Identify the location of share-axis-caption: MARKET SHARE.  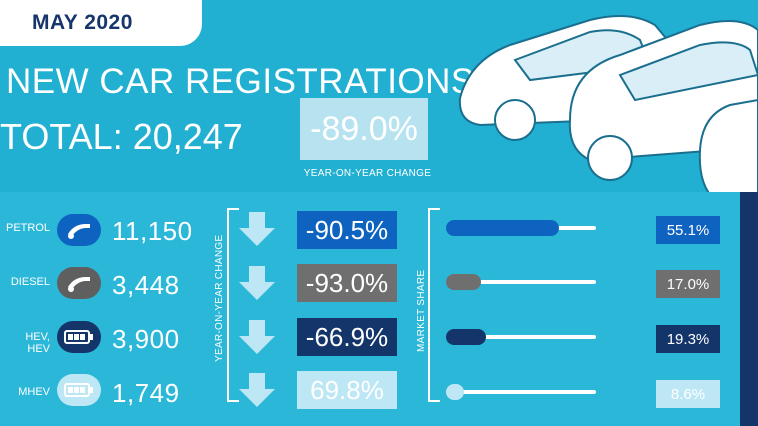
(421, 310).